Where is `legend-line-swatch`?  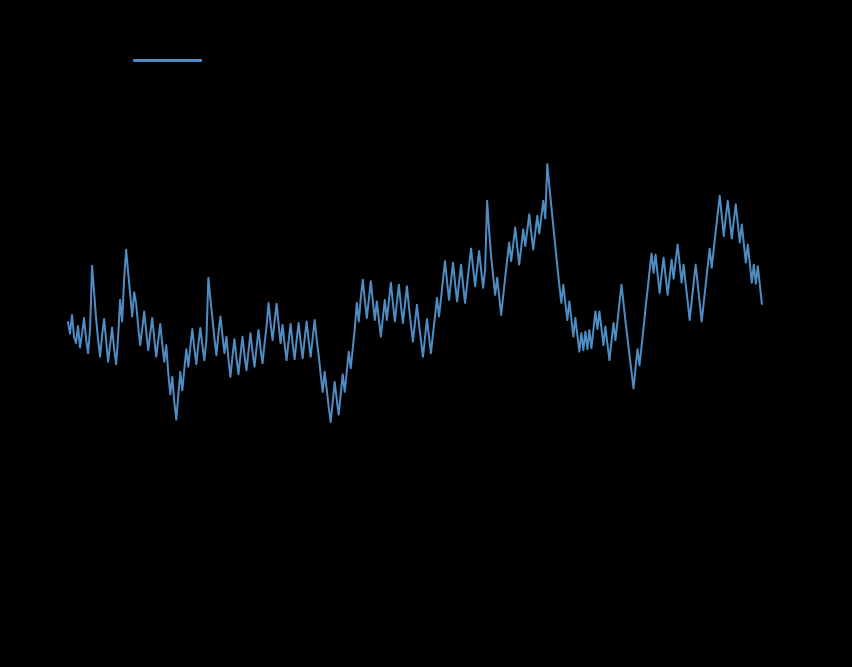
legend-line-swatch is located at coordinates (167, 60).